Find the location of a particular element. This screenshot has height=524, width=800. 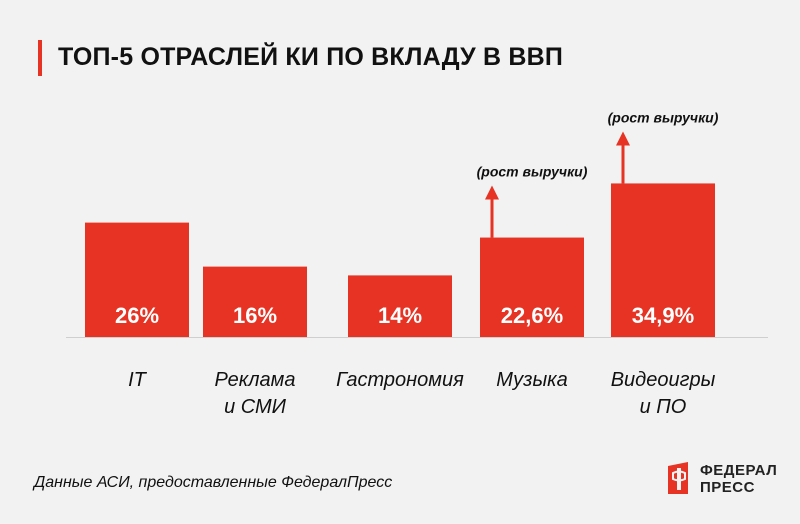

federalpress-logo-icon is located at coordinates (678, 478).